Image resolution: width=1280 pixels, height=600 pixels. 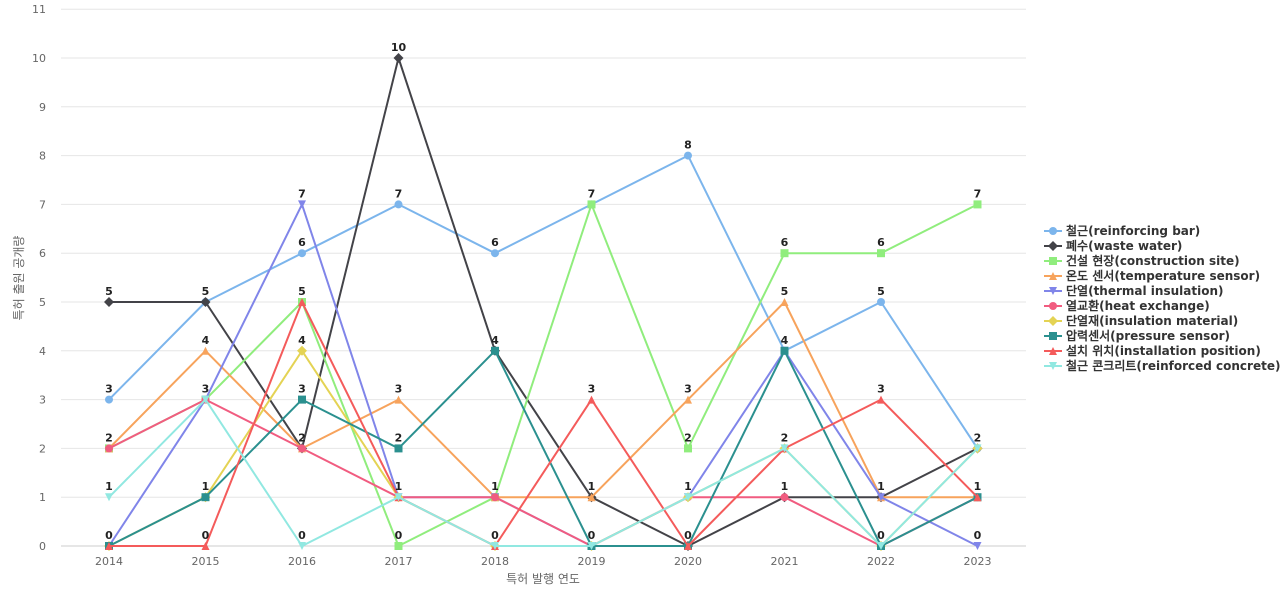 What do you see at coordinates (592, 561) in the screenshot?
I see `x-tick-label: 2019` at bounding box center [592, 561].